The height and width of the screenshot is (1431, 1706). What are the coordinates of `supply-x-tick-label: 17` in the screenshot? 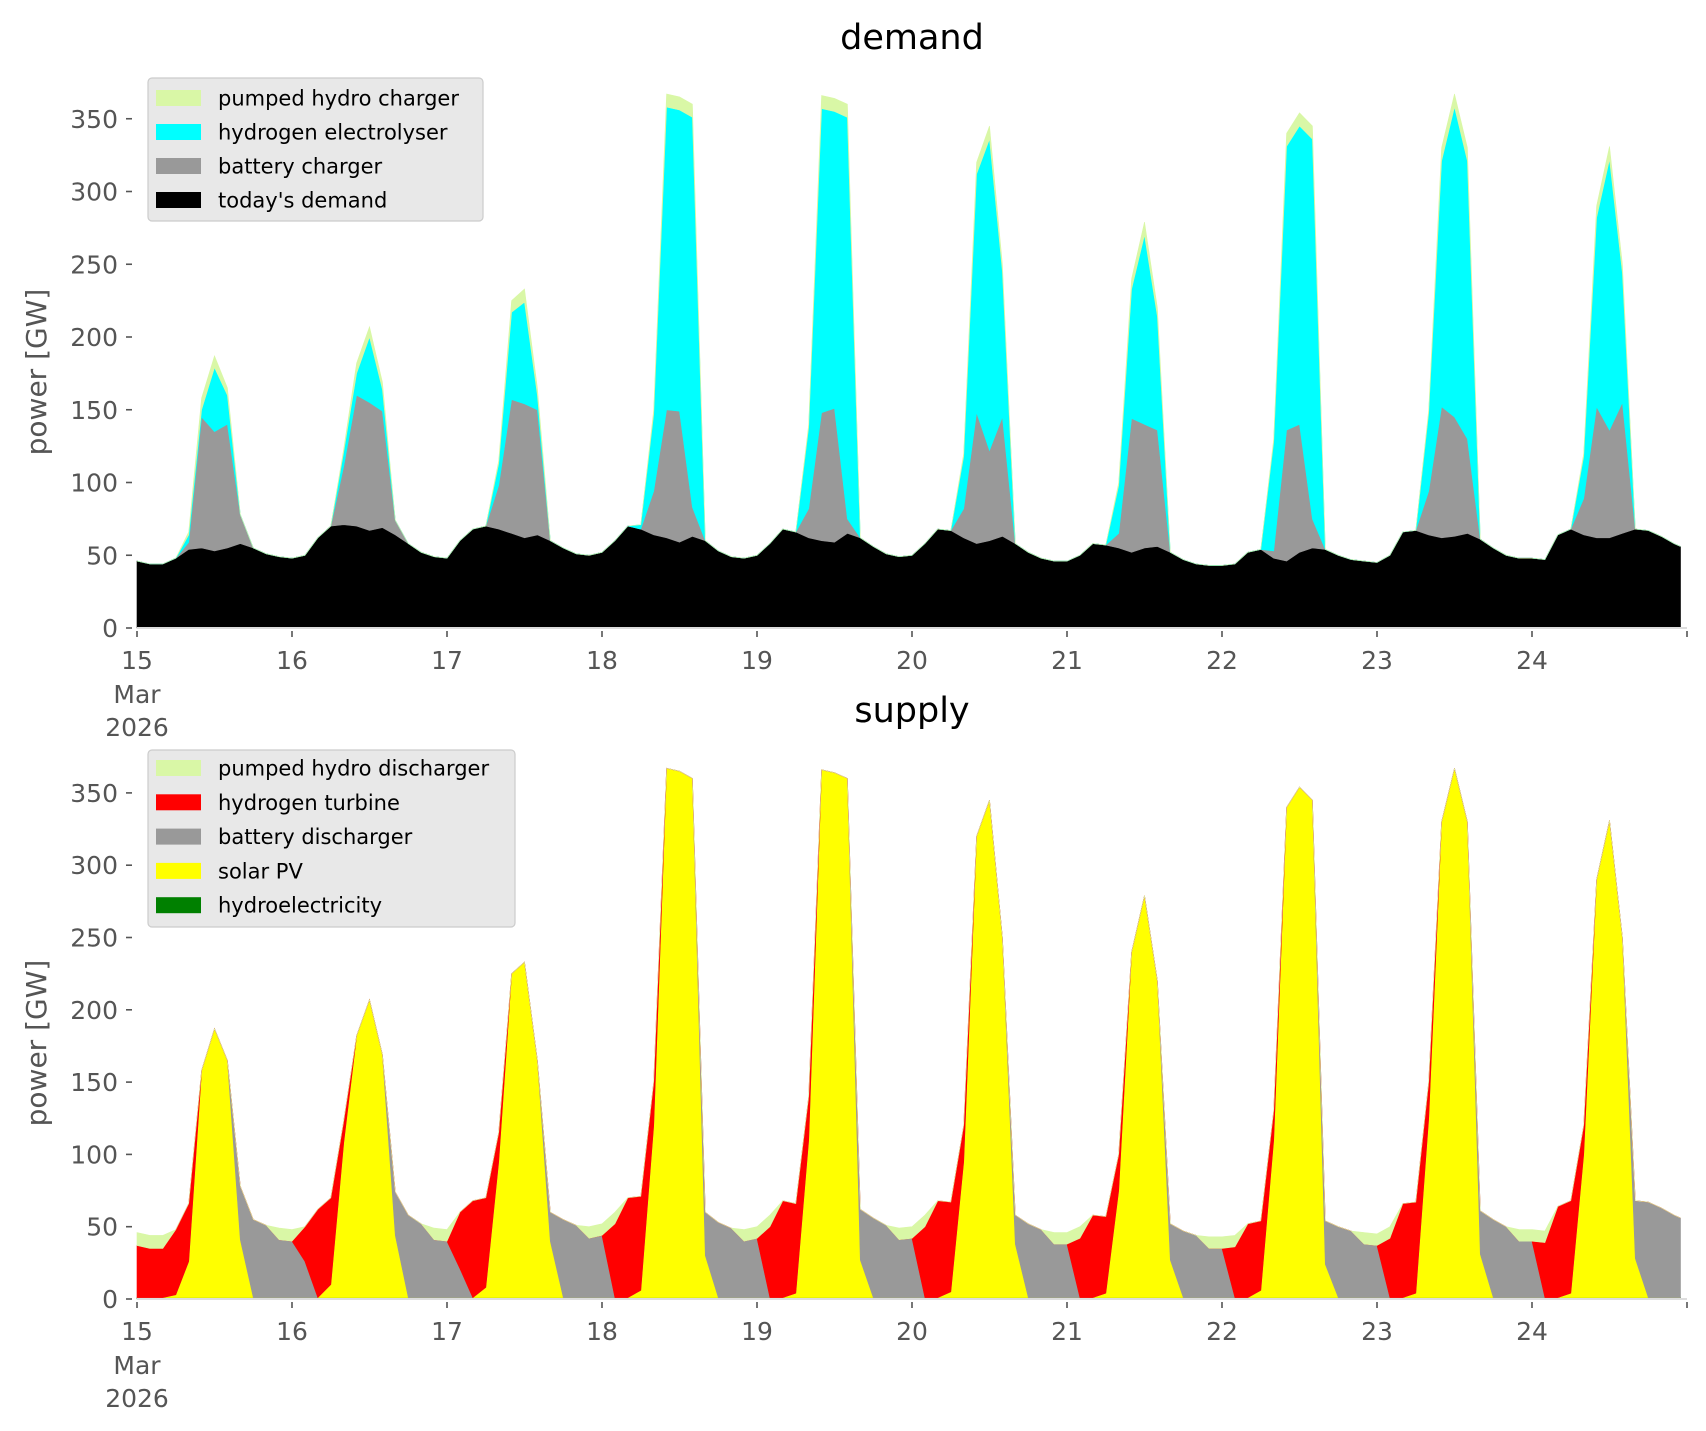 It's located at (447, 1331).